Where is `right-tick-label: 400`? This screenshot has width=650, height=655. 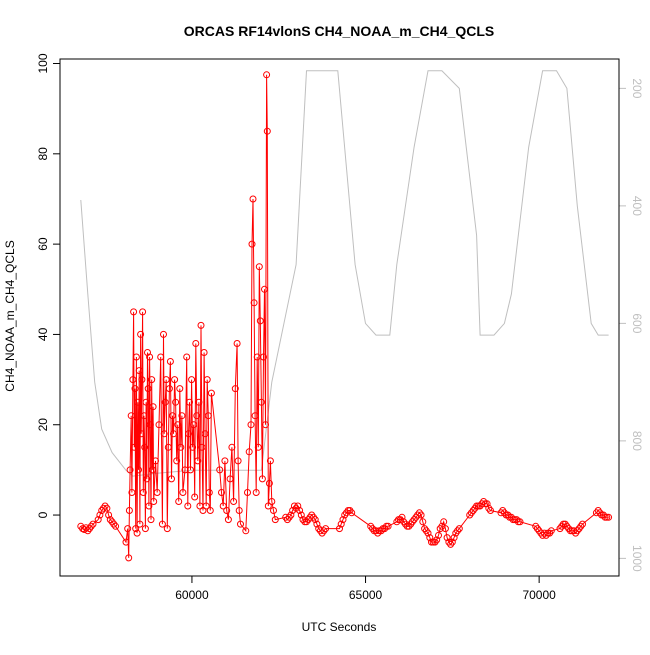
right-tick-label: 400 is located at coordinates (637, 206).